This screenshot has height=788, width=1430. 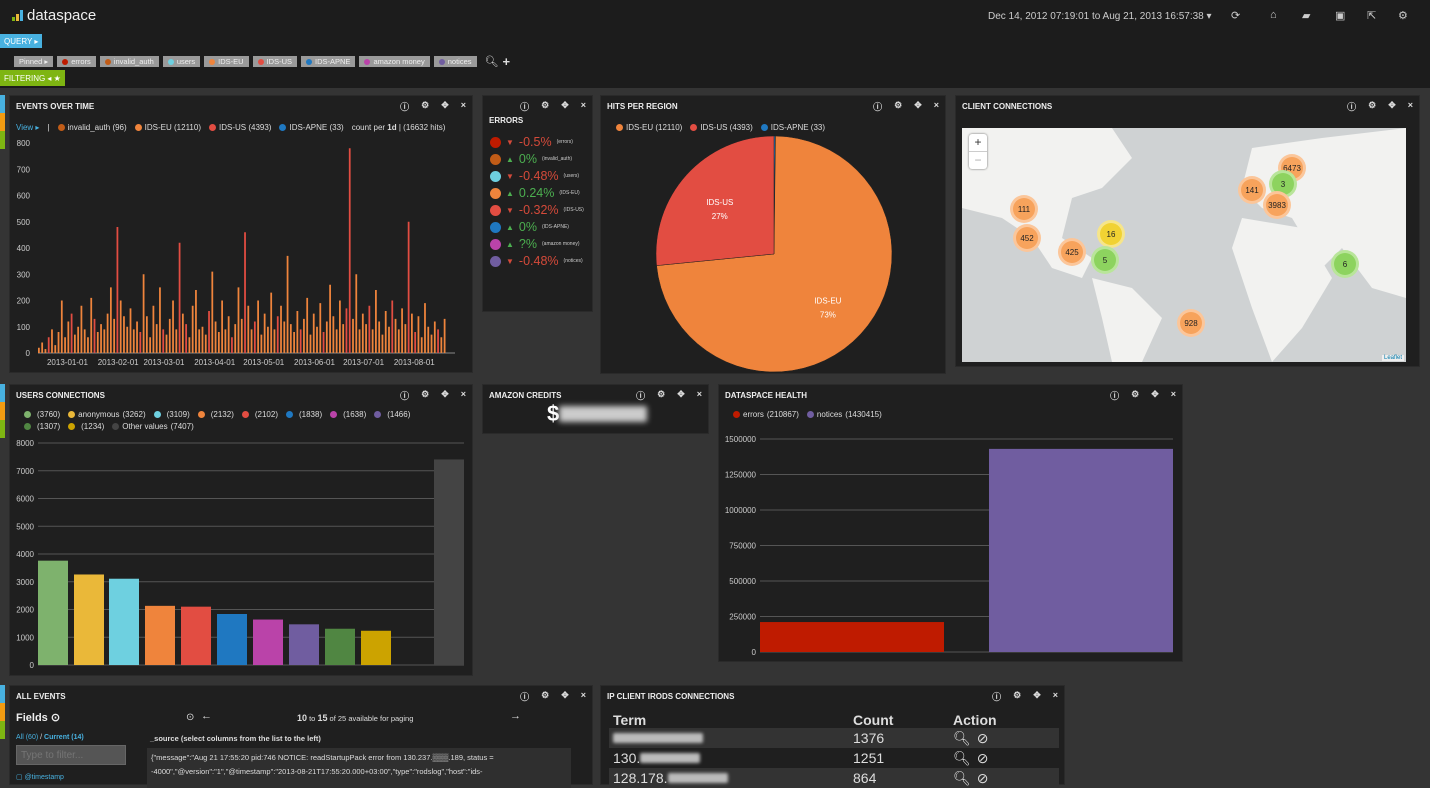 What do you see at coordinates (1191, 323) in the screenshot?
I see `map-cluster-marker: 928` at bounding box center [1191, 323].